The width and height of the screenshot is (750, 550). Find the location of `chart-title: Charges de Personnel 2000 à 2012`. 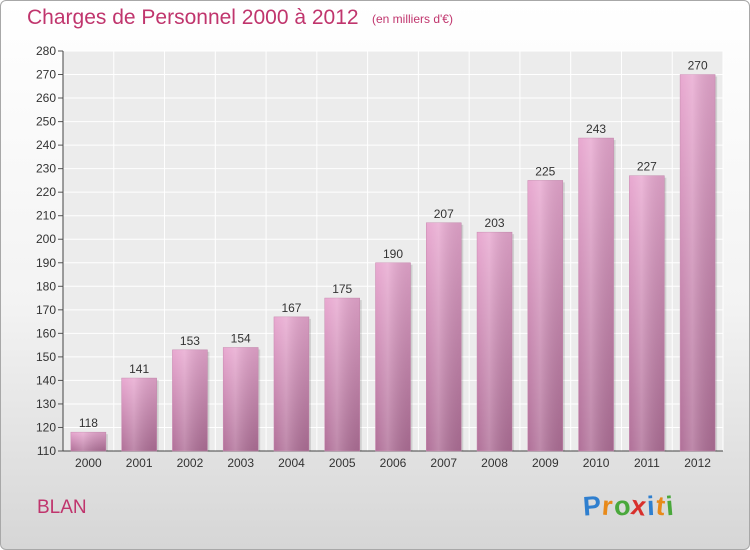

chart-title: Charges de Personnel 2000 à 2012 is located at coordinates (193, 17).